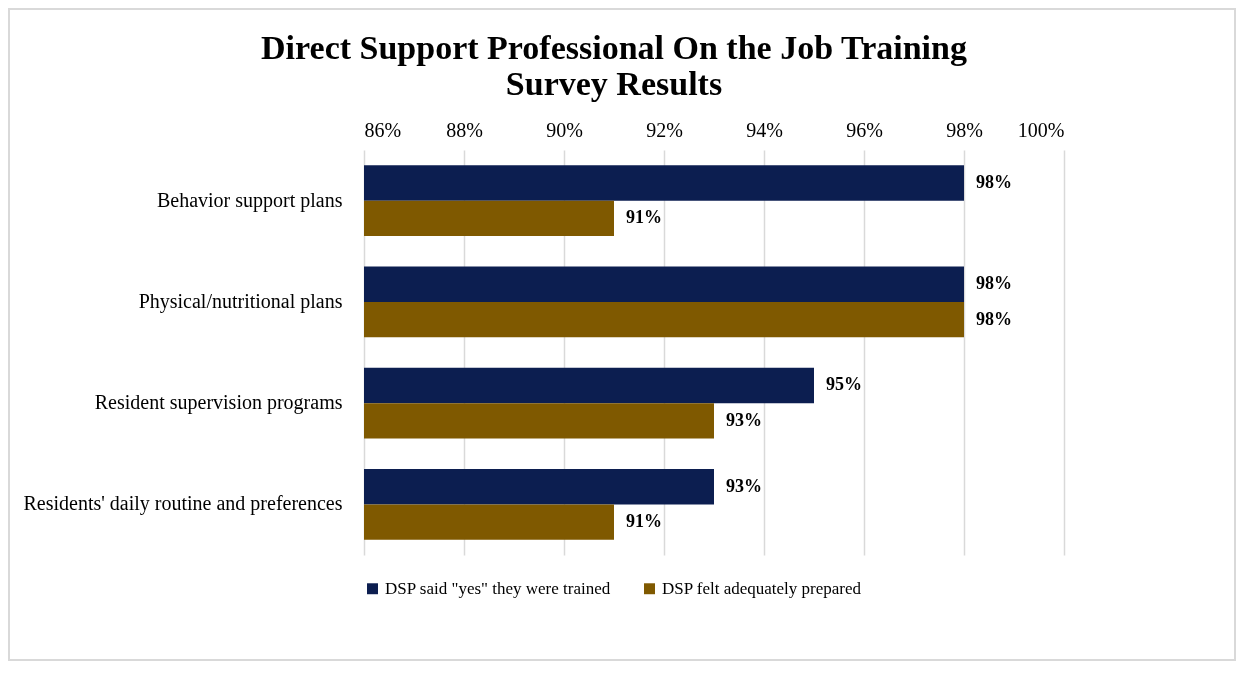  What do you see at coordinates (844, 384) in the screenshot?
I see `data-label: 95%` at bounding box center [844, 384].